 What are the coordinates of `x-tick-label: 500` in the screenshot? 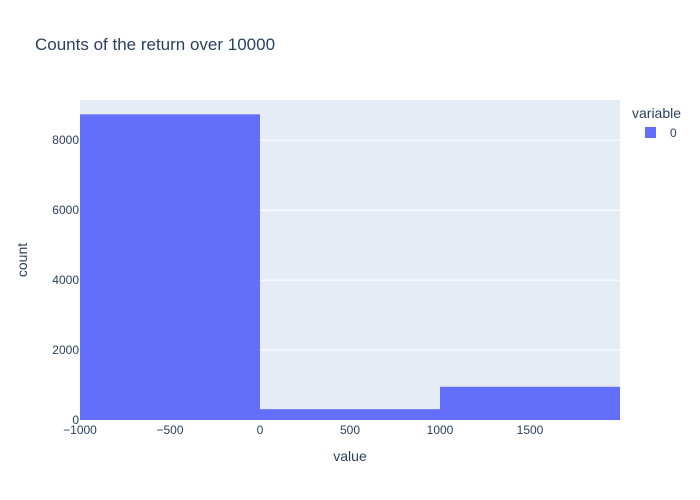 It's located at (350, 430).